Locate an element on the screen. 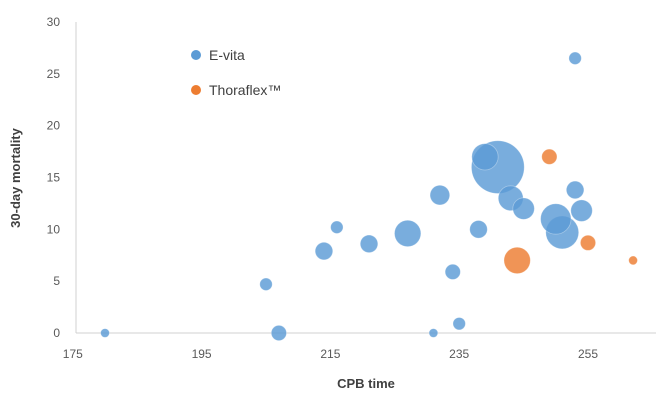 This screenshot has height=394, width=668. x-tick-label: 195 is located at coordinates (202, 354).